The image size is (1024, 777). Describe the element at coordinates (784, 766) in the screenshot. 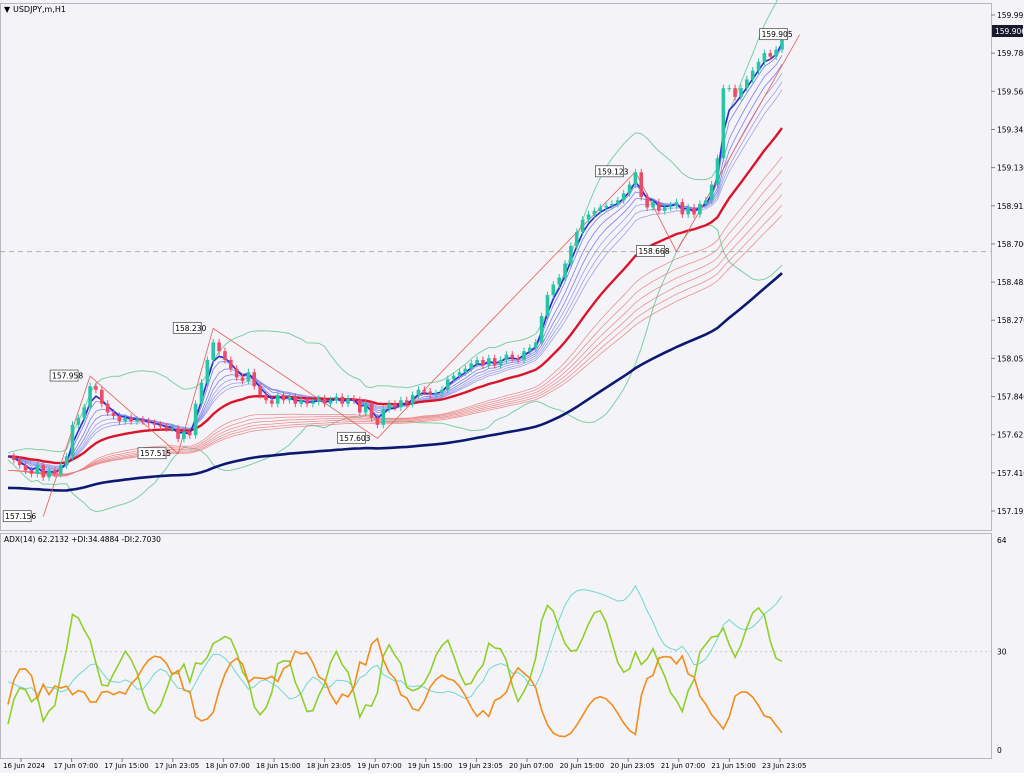

I see `time-tick-label: 23 Jun 23:05` at that location.